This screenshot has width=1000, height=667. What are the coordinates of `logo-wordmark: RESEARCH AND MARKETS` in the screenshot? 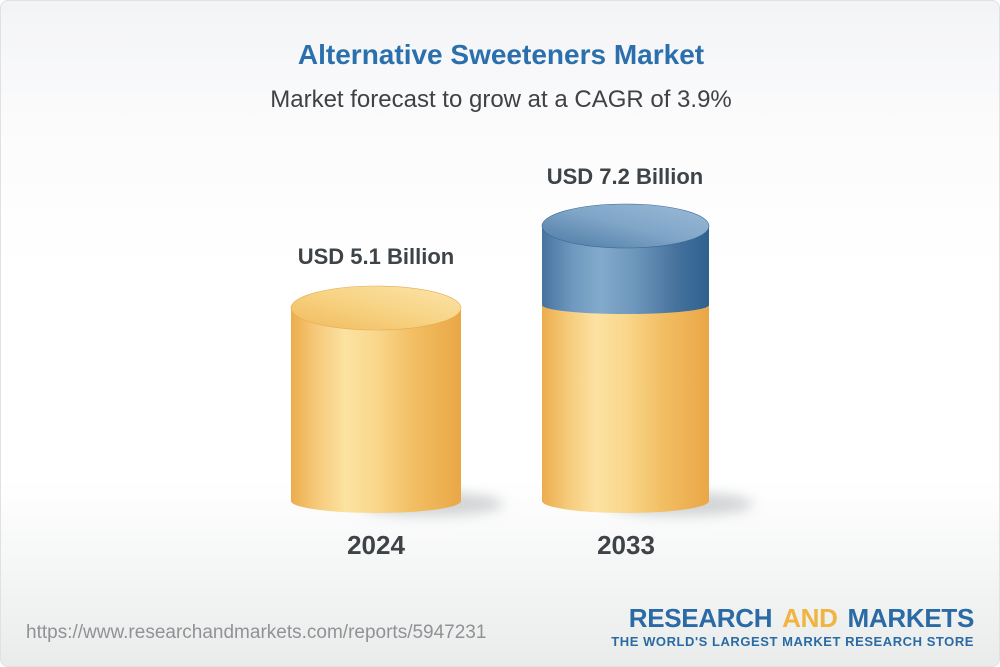 It's located at (793, 618).